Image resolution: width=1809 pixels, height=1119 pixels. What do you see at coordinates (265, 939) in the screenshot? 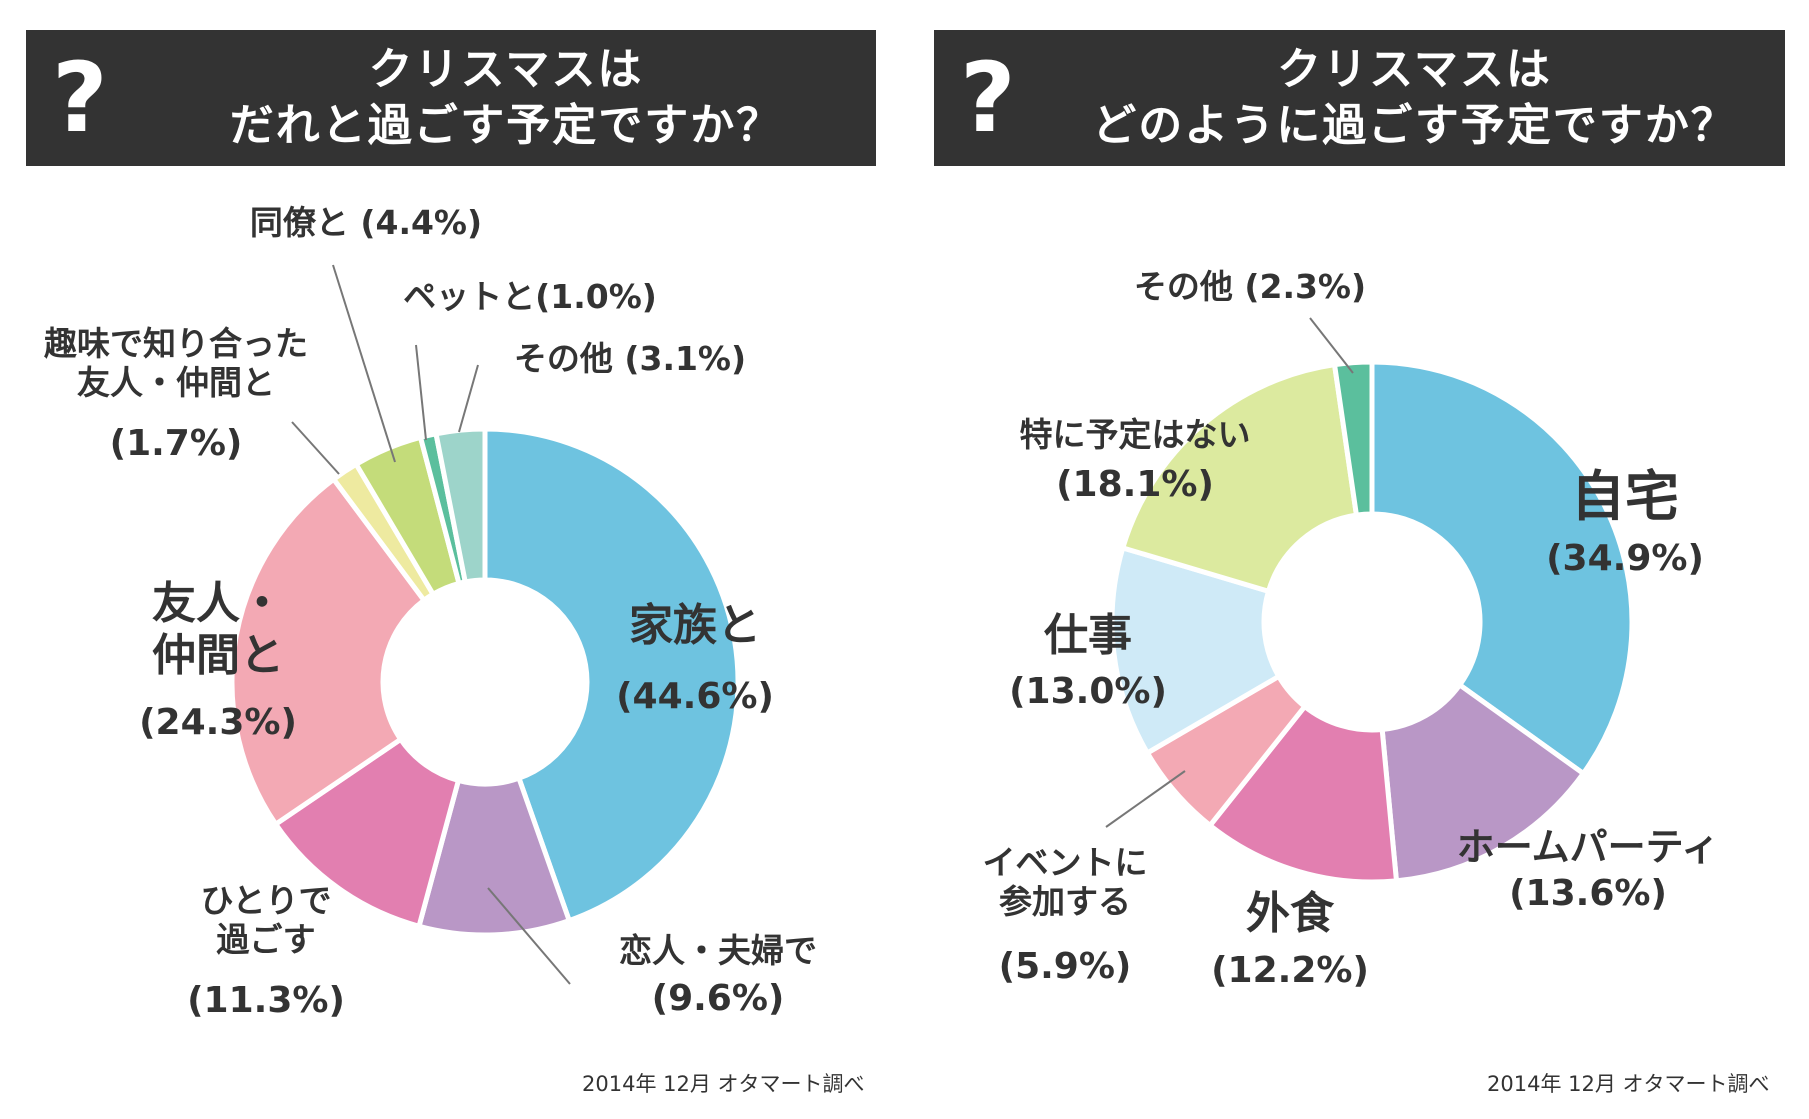
I see `chart1-label-3-line-2: 過ごす` at bounding box center [265, 939].